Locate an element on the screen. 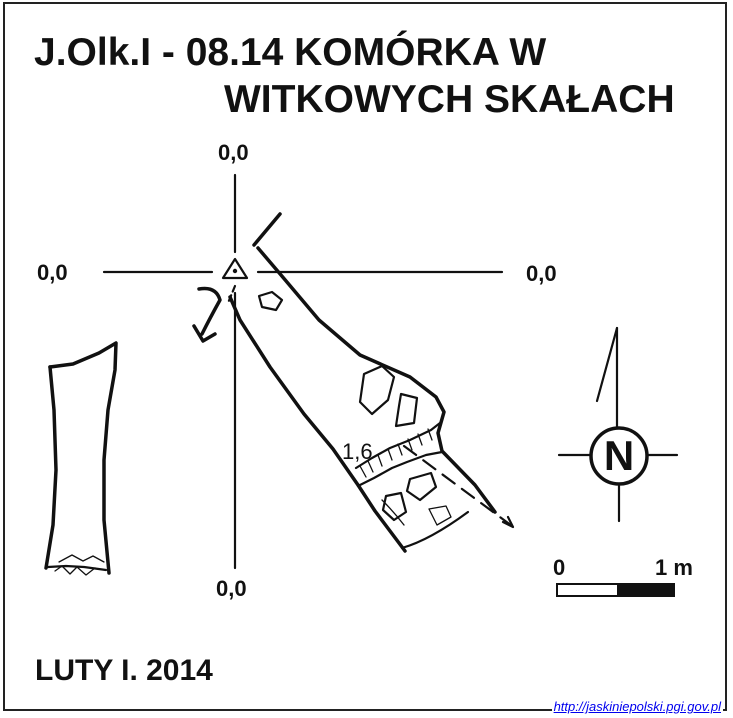 This screenshot has width=733, height=718. cross-section-profile is located at coordinates (81, 458).